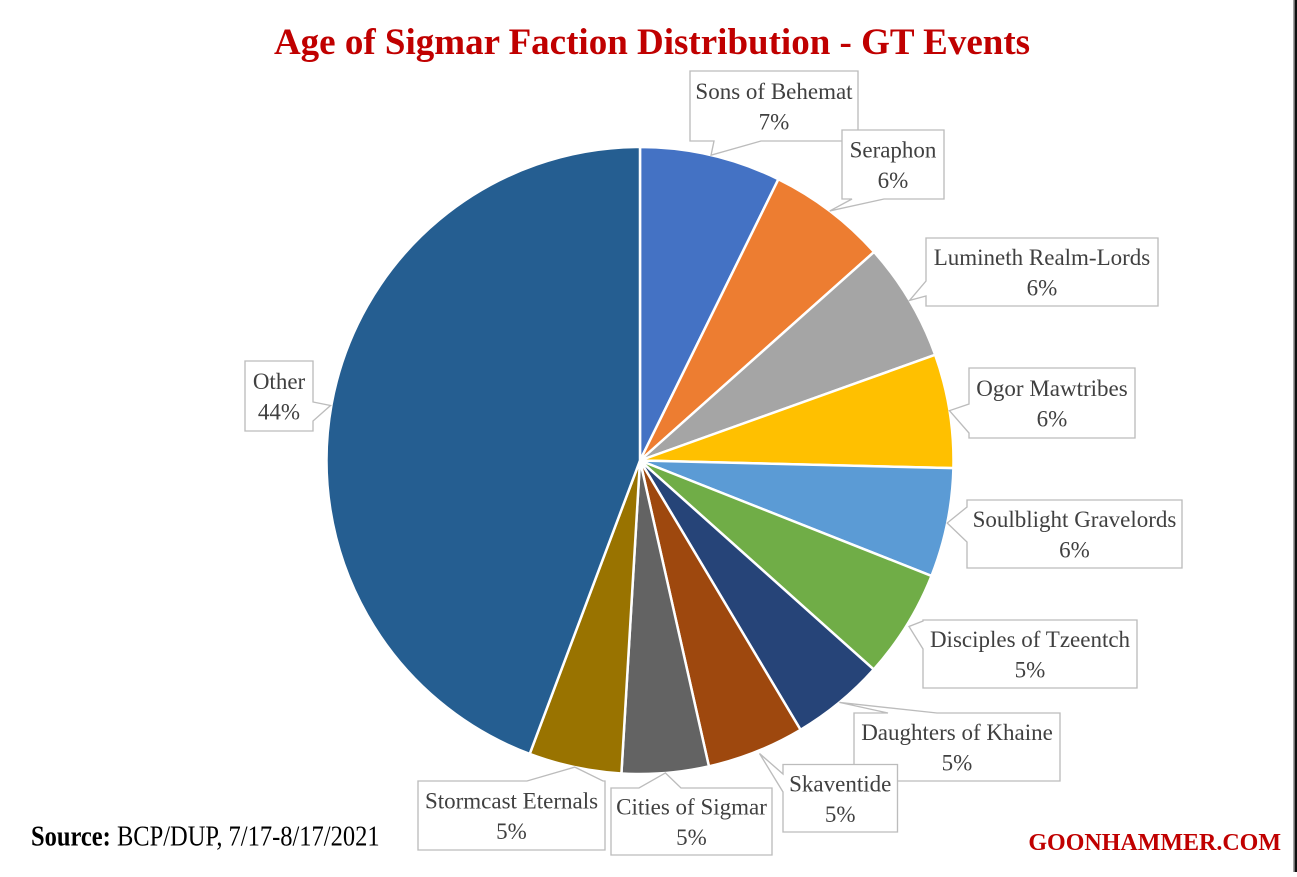  I want to click on svg-text: Other, so click(279, 381).